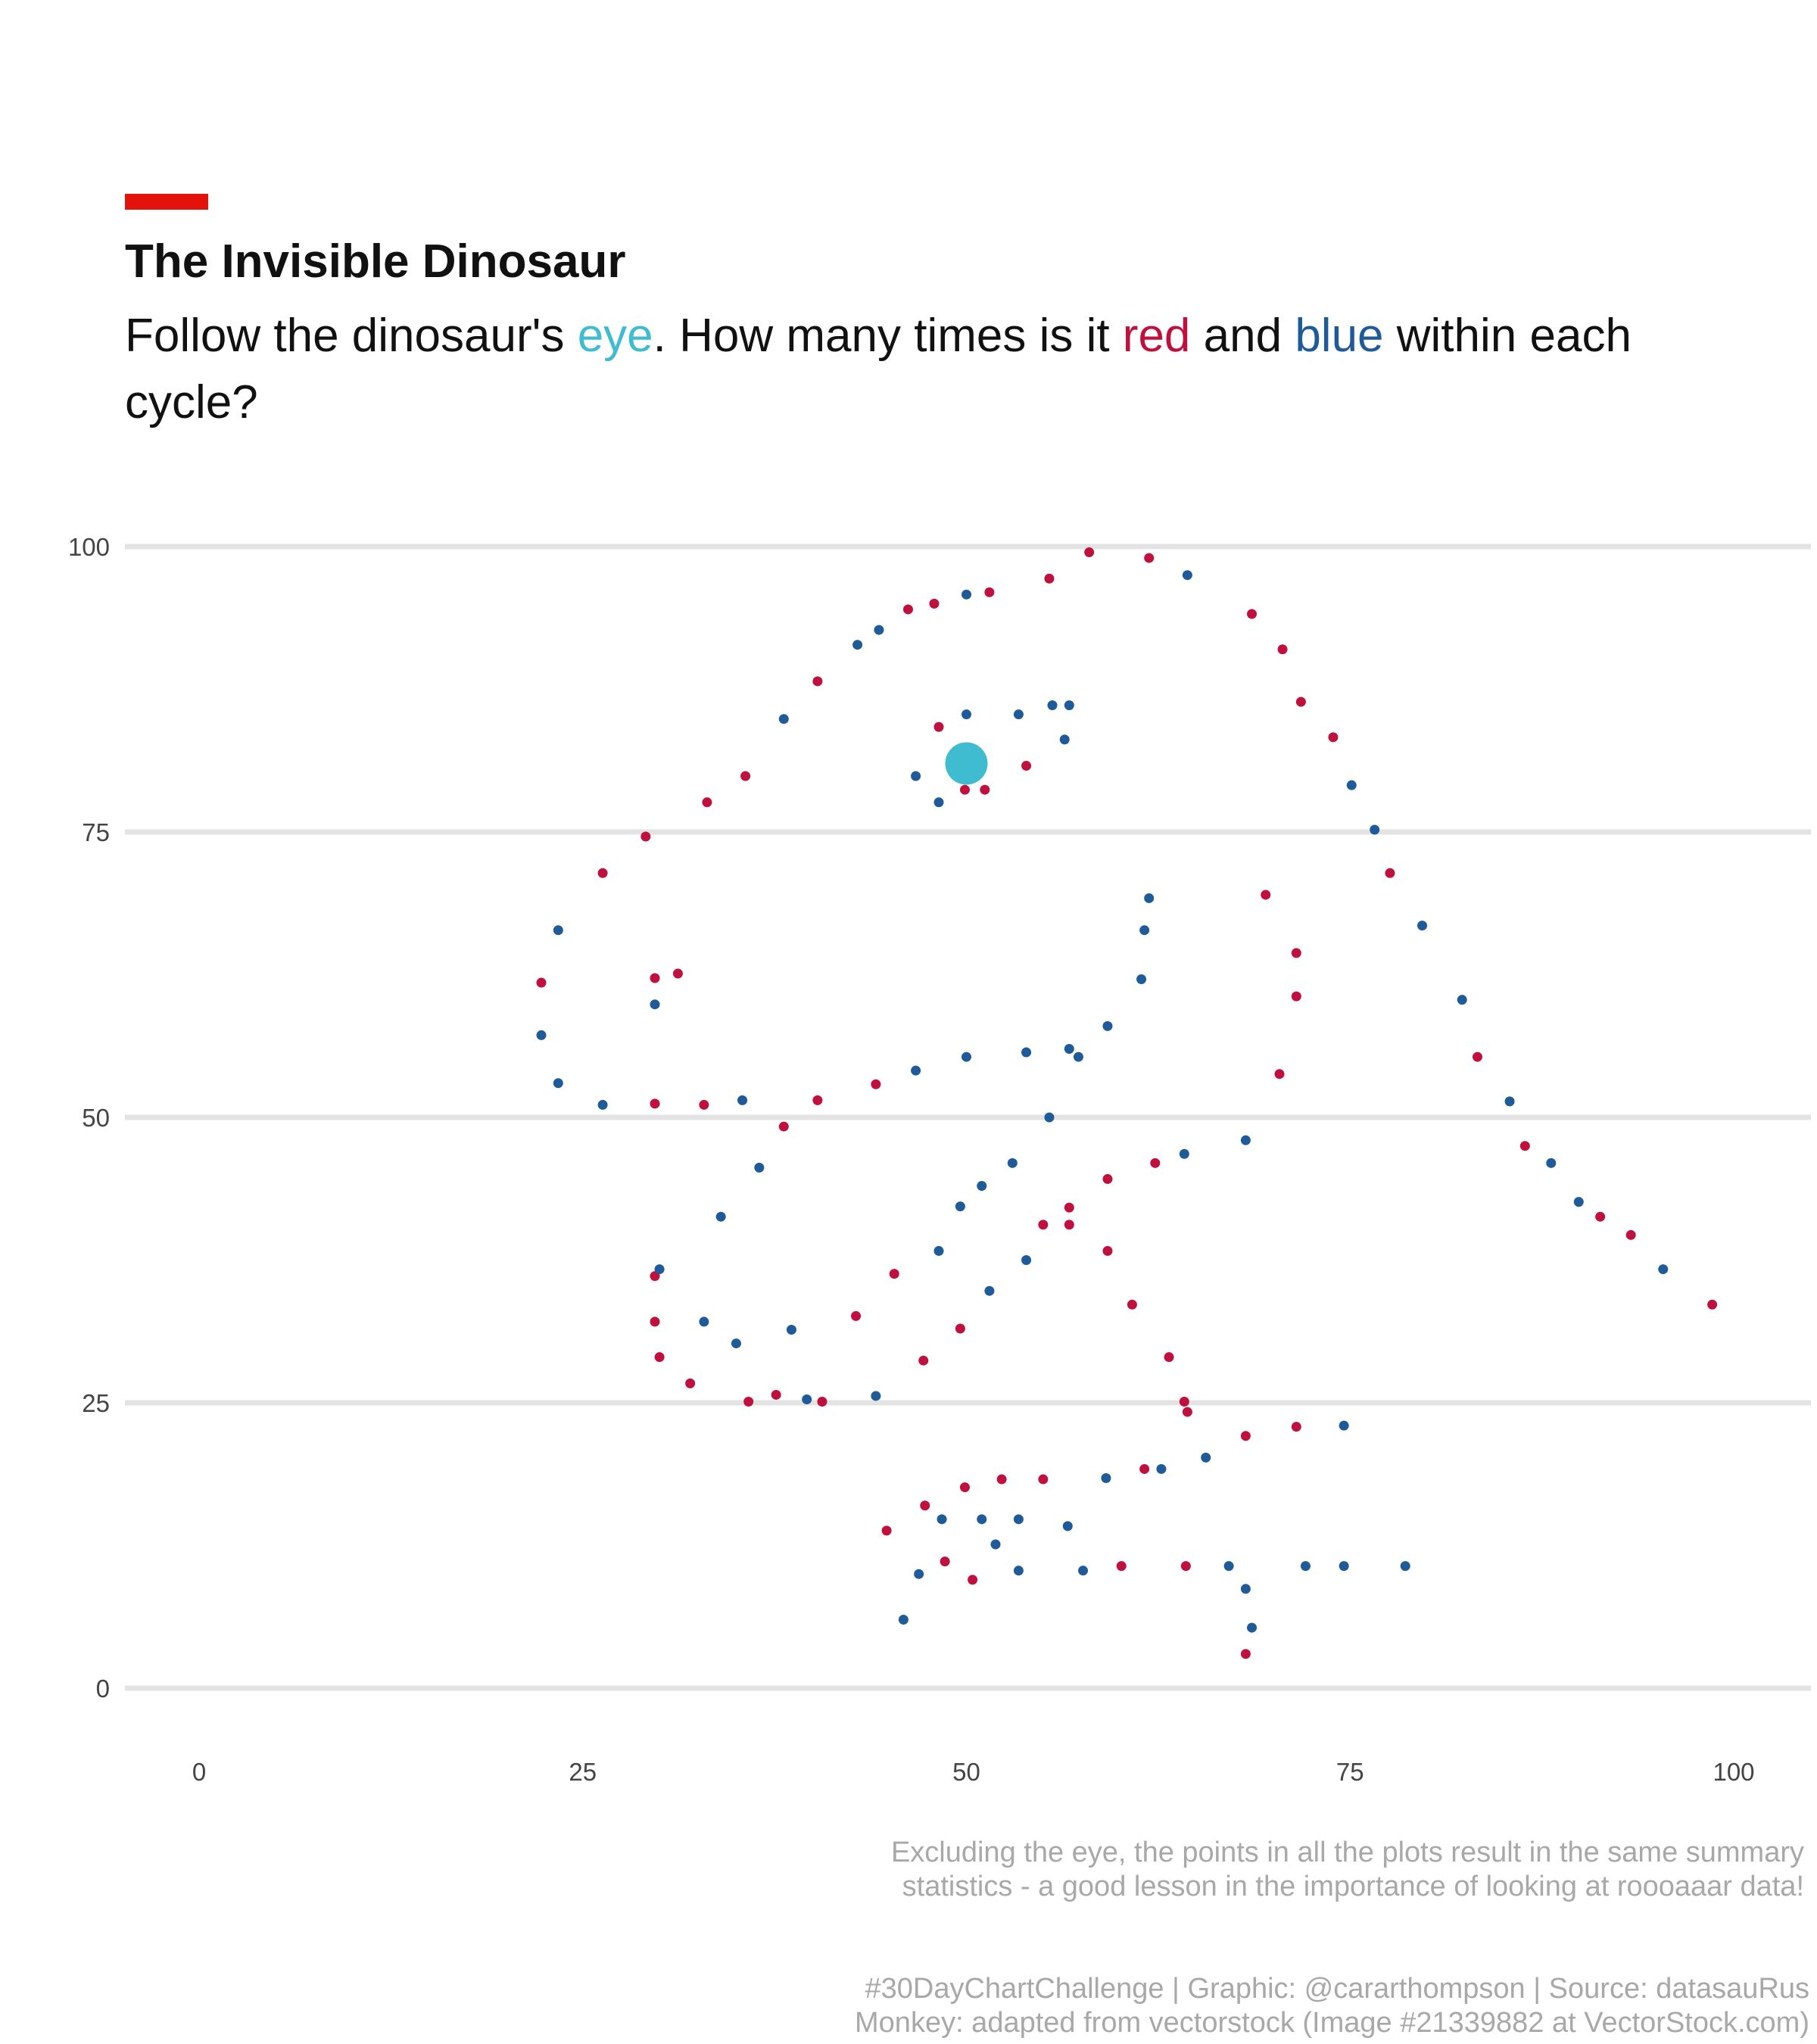  What do you see at coordinates (1733, 1772) in the screenshot?
I see `x-tick-label: 100` at bounding box center [1733, 1772].